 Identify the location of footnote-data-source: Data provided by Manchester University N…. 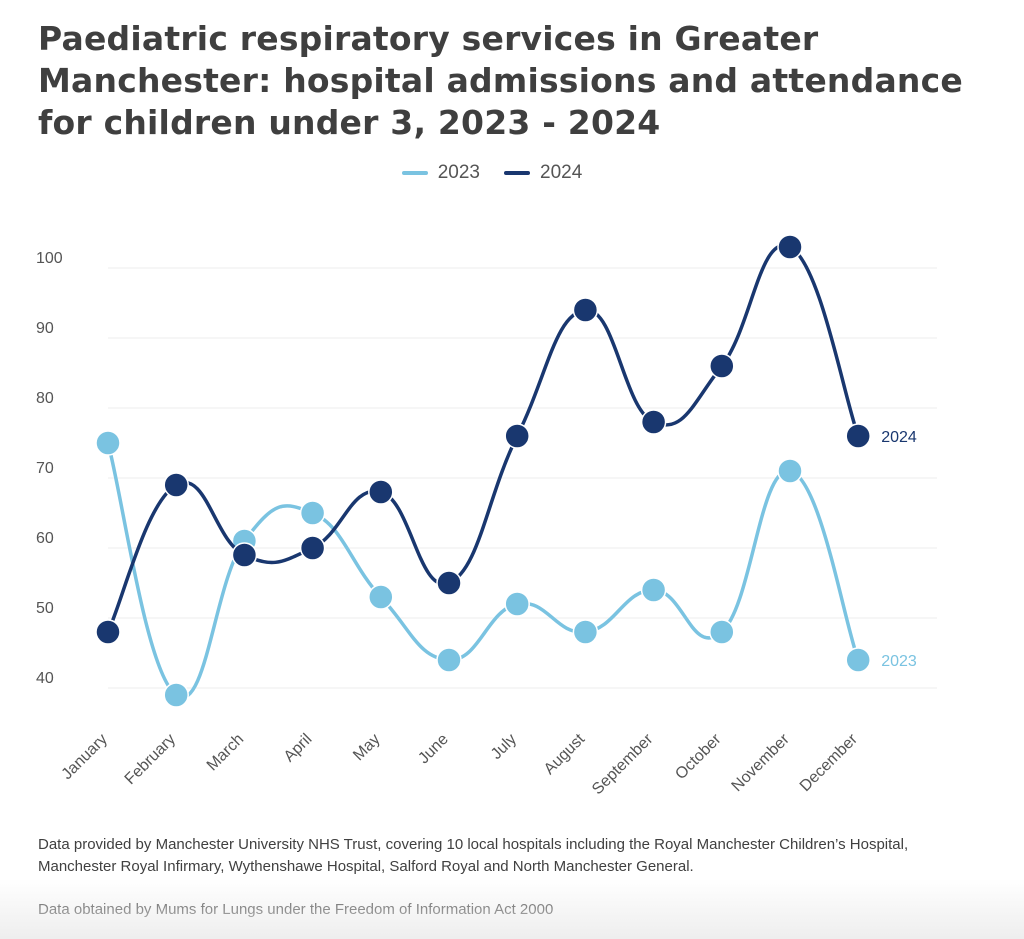
(473, 855).